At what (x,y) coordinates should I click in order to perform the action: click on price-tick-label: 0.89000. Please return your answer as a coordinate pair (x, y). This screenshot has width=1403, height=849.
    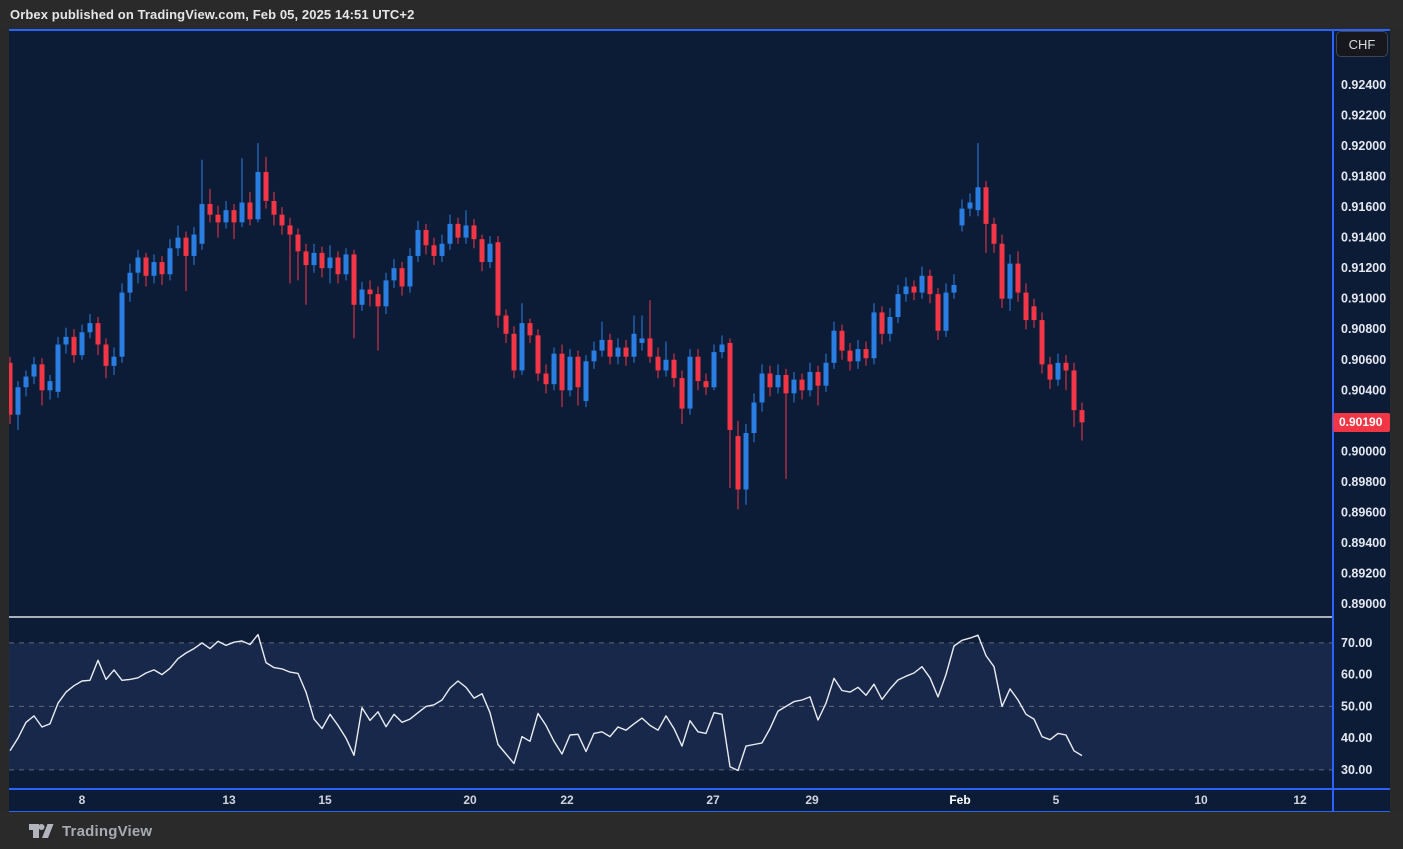
    Looking at the image, I should click on (1363, 604).